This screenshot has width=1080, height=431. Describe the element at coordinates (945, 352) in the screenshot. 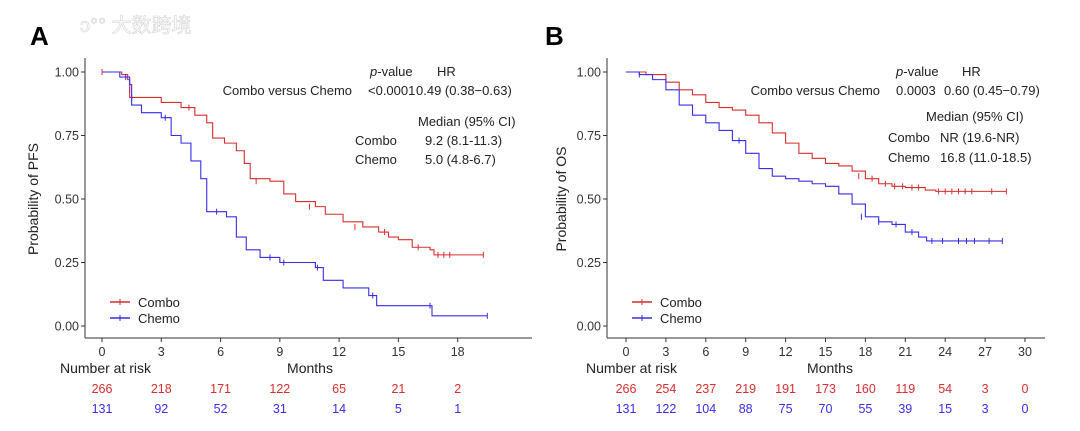

I see `x-tick-label: 24` at that location.